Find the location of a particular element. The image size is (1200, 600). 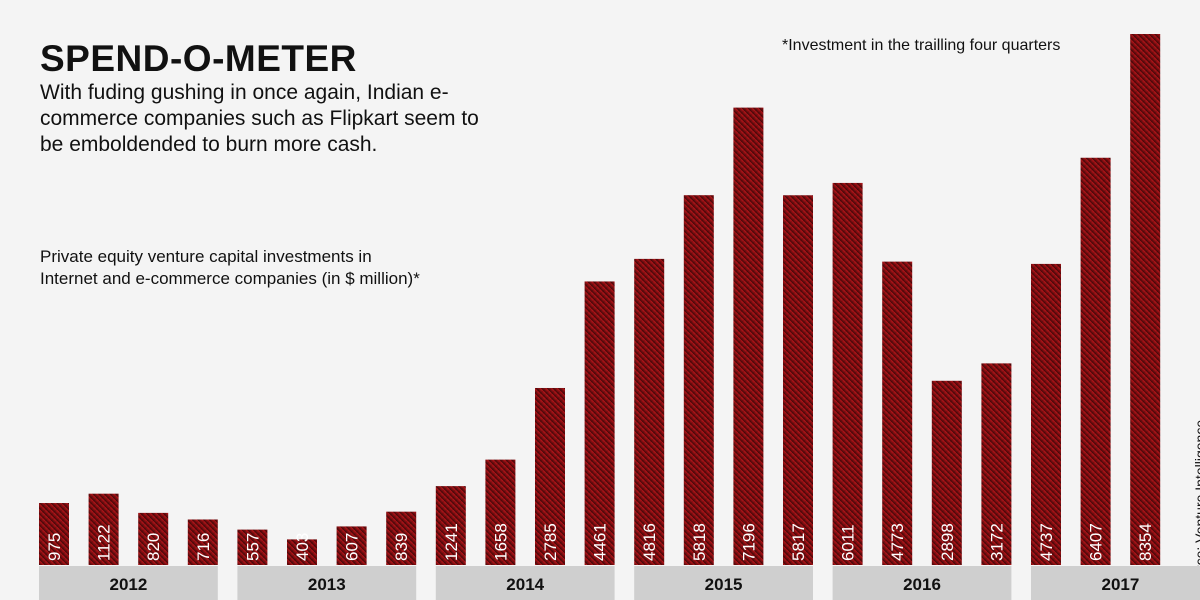

value-label-2014-1: 1241 is located at coordinates (451, 542).